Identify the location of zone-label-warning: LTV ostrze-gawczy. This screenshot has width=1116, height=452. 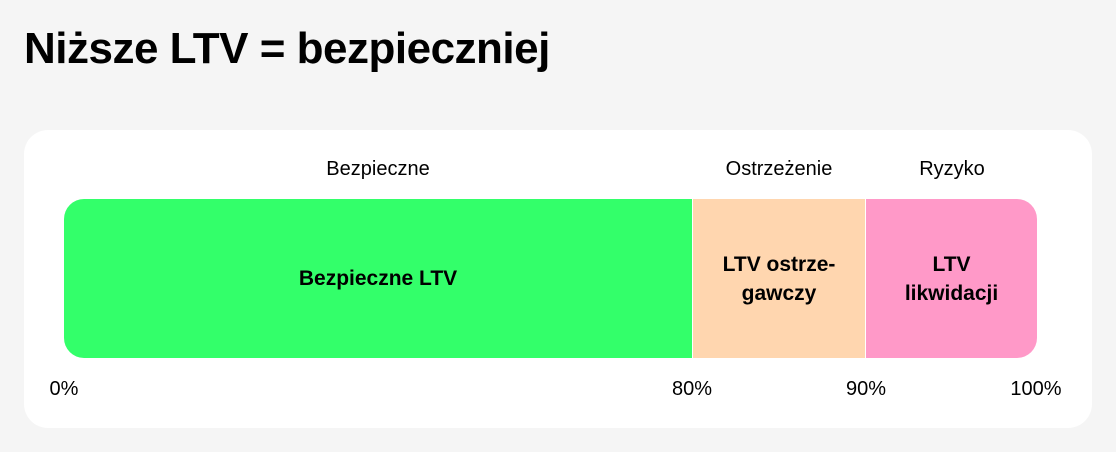
(779, 278).